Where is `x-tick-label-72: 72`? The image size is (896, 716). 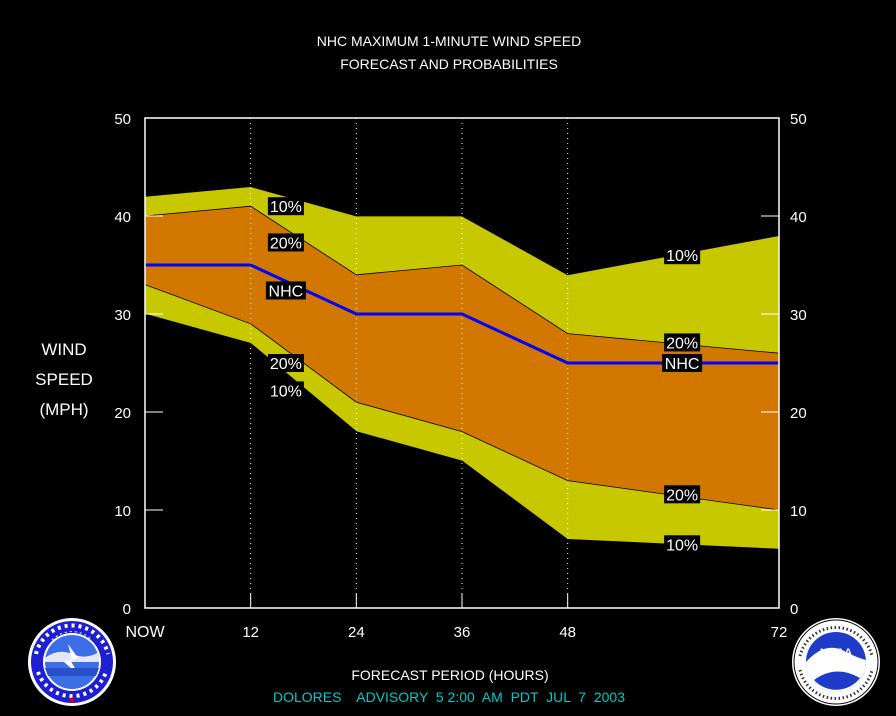 x-tick-label-72: 72 is located at coordinates (779, 632).